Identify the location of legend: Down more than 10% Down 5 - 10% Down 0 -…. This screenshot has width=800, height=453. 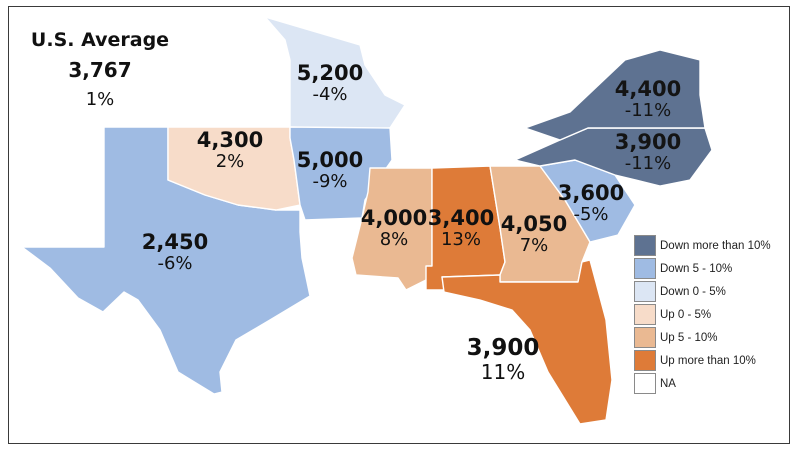
(714, 314).